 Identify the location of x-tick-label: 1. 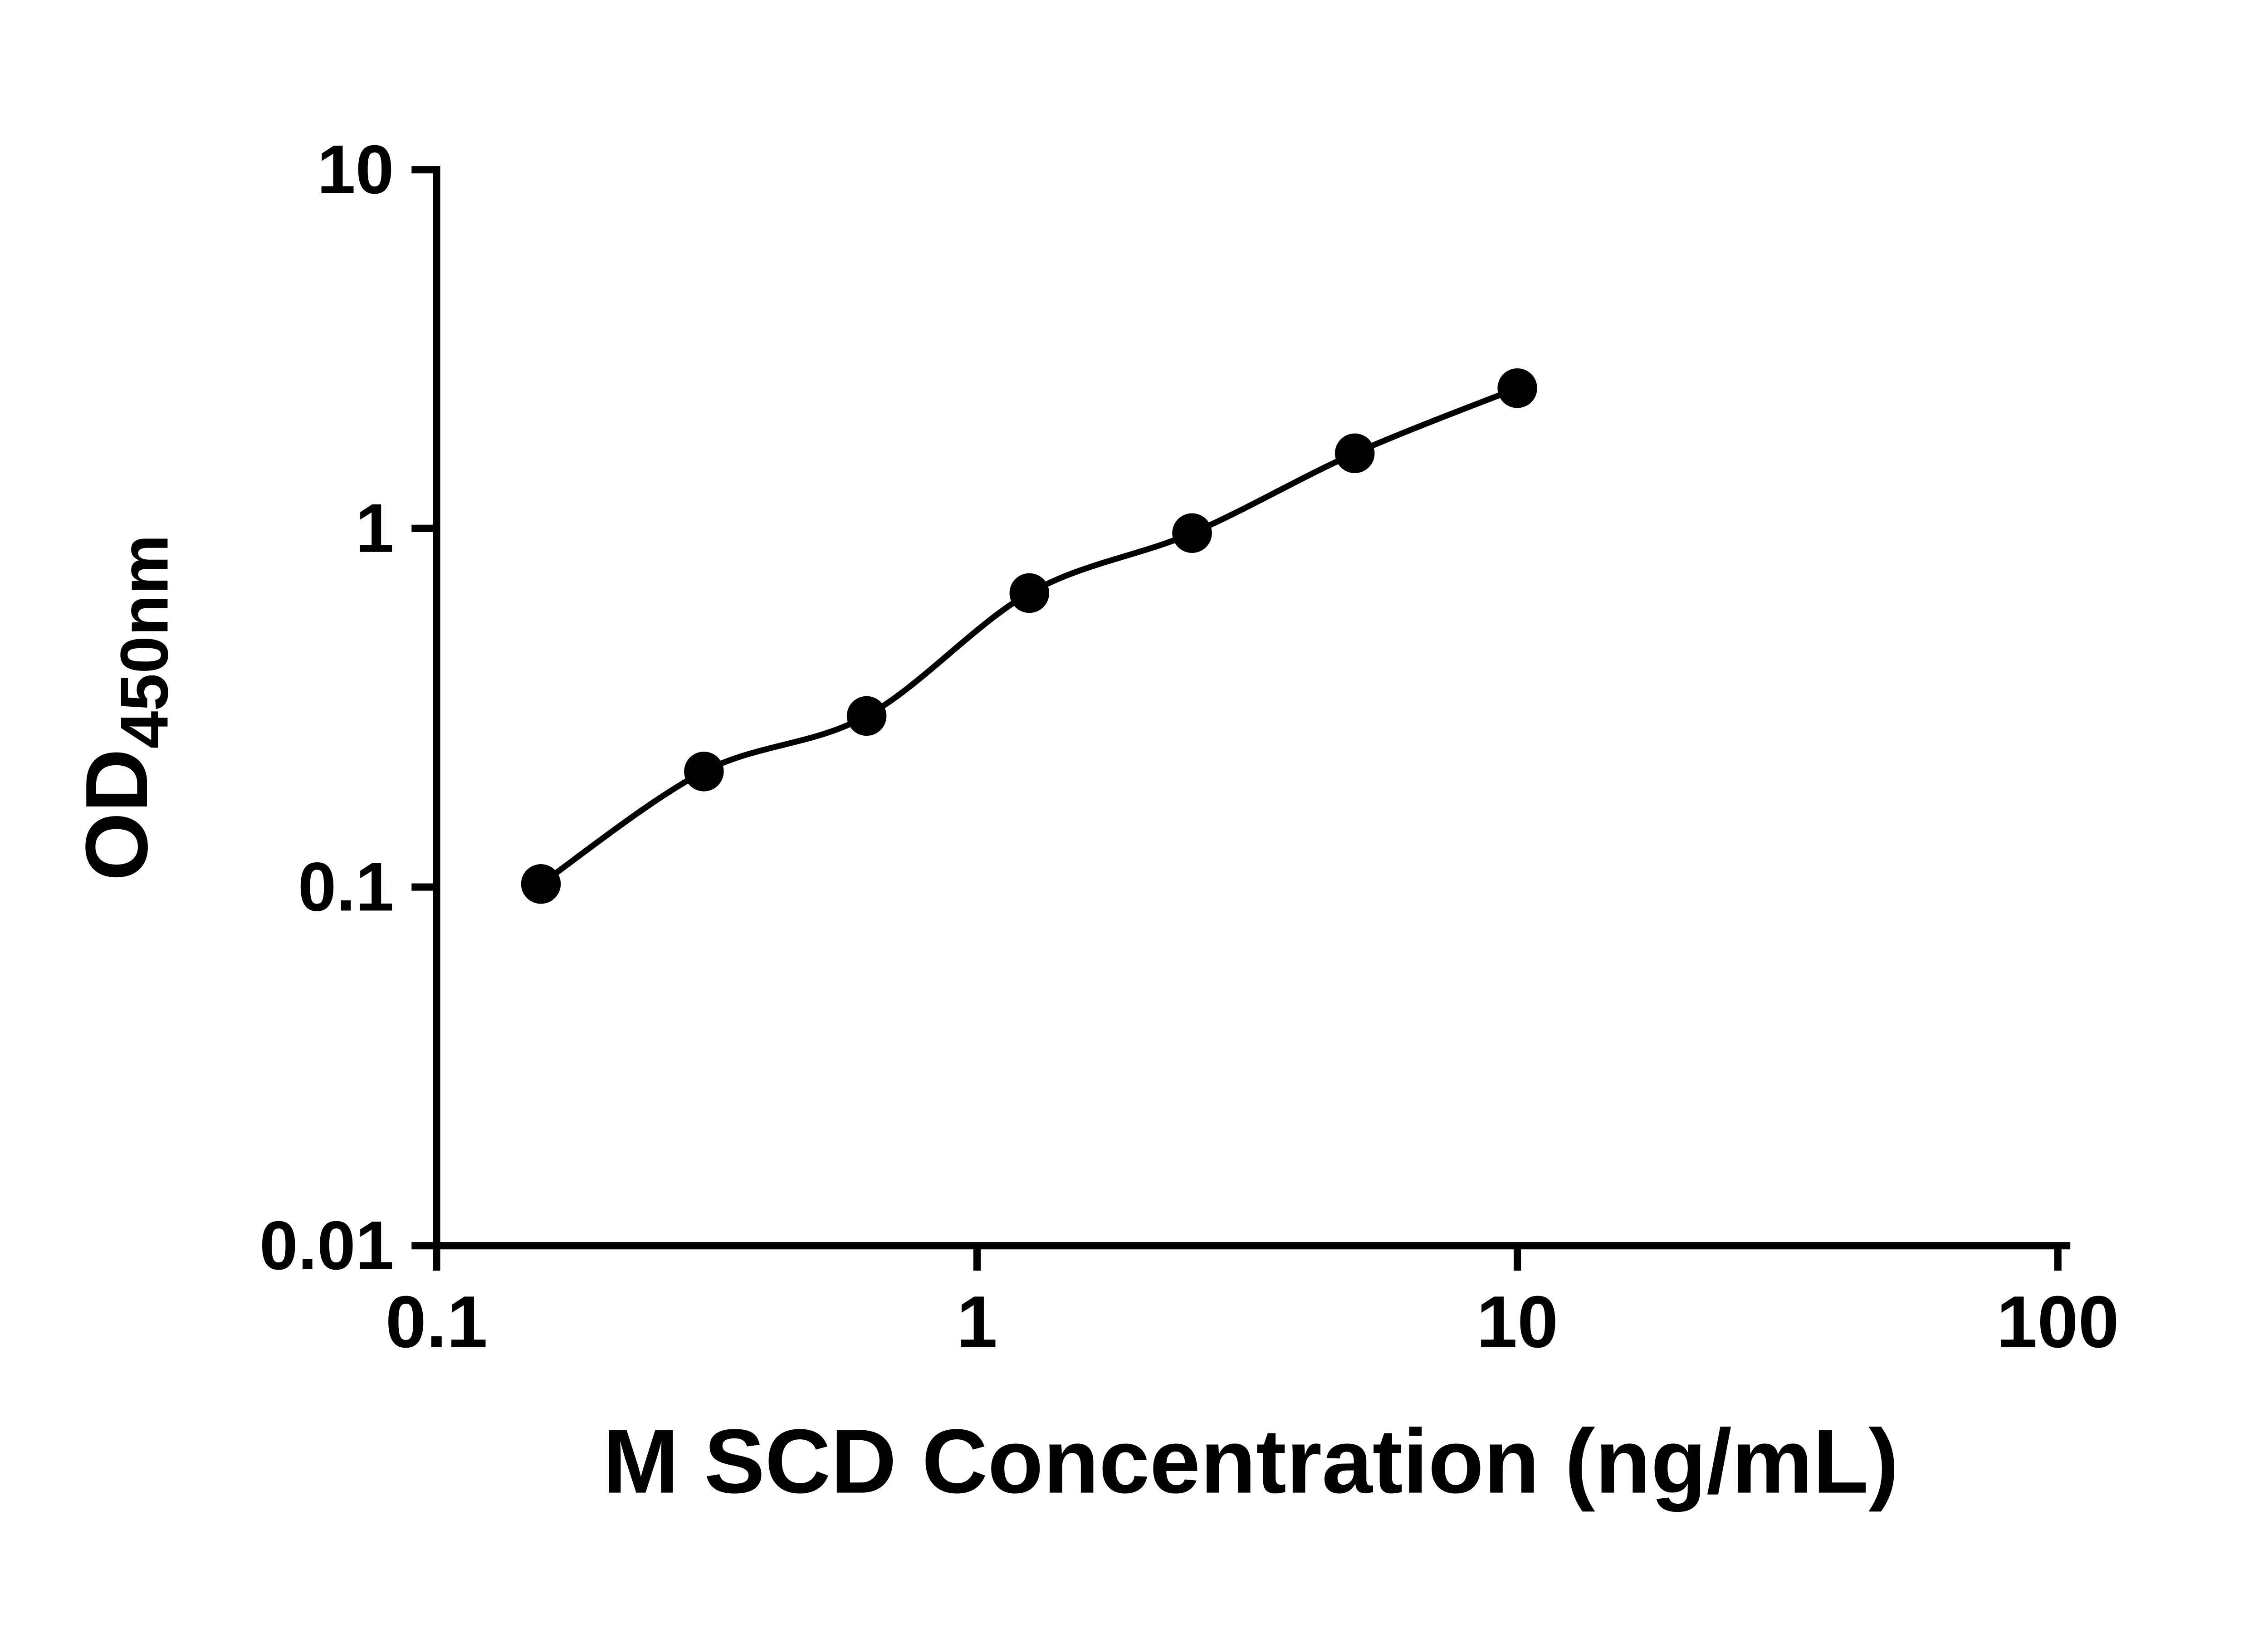
(977, 1322).